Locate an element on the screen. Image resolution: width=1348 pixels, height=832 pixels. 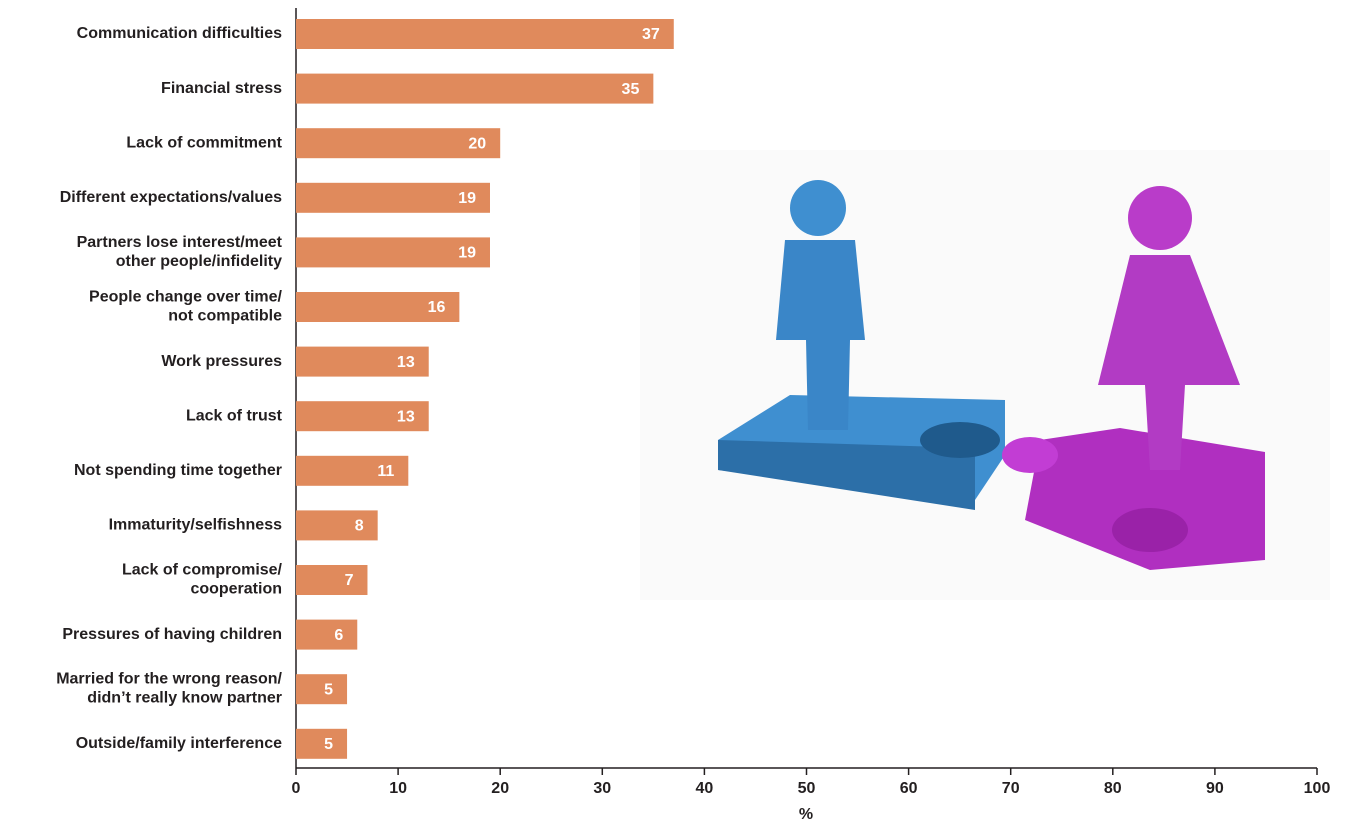
x-tick-label: 50 is located at coordinates (807, 788).